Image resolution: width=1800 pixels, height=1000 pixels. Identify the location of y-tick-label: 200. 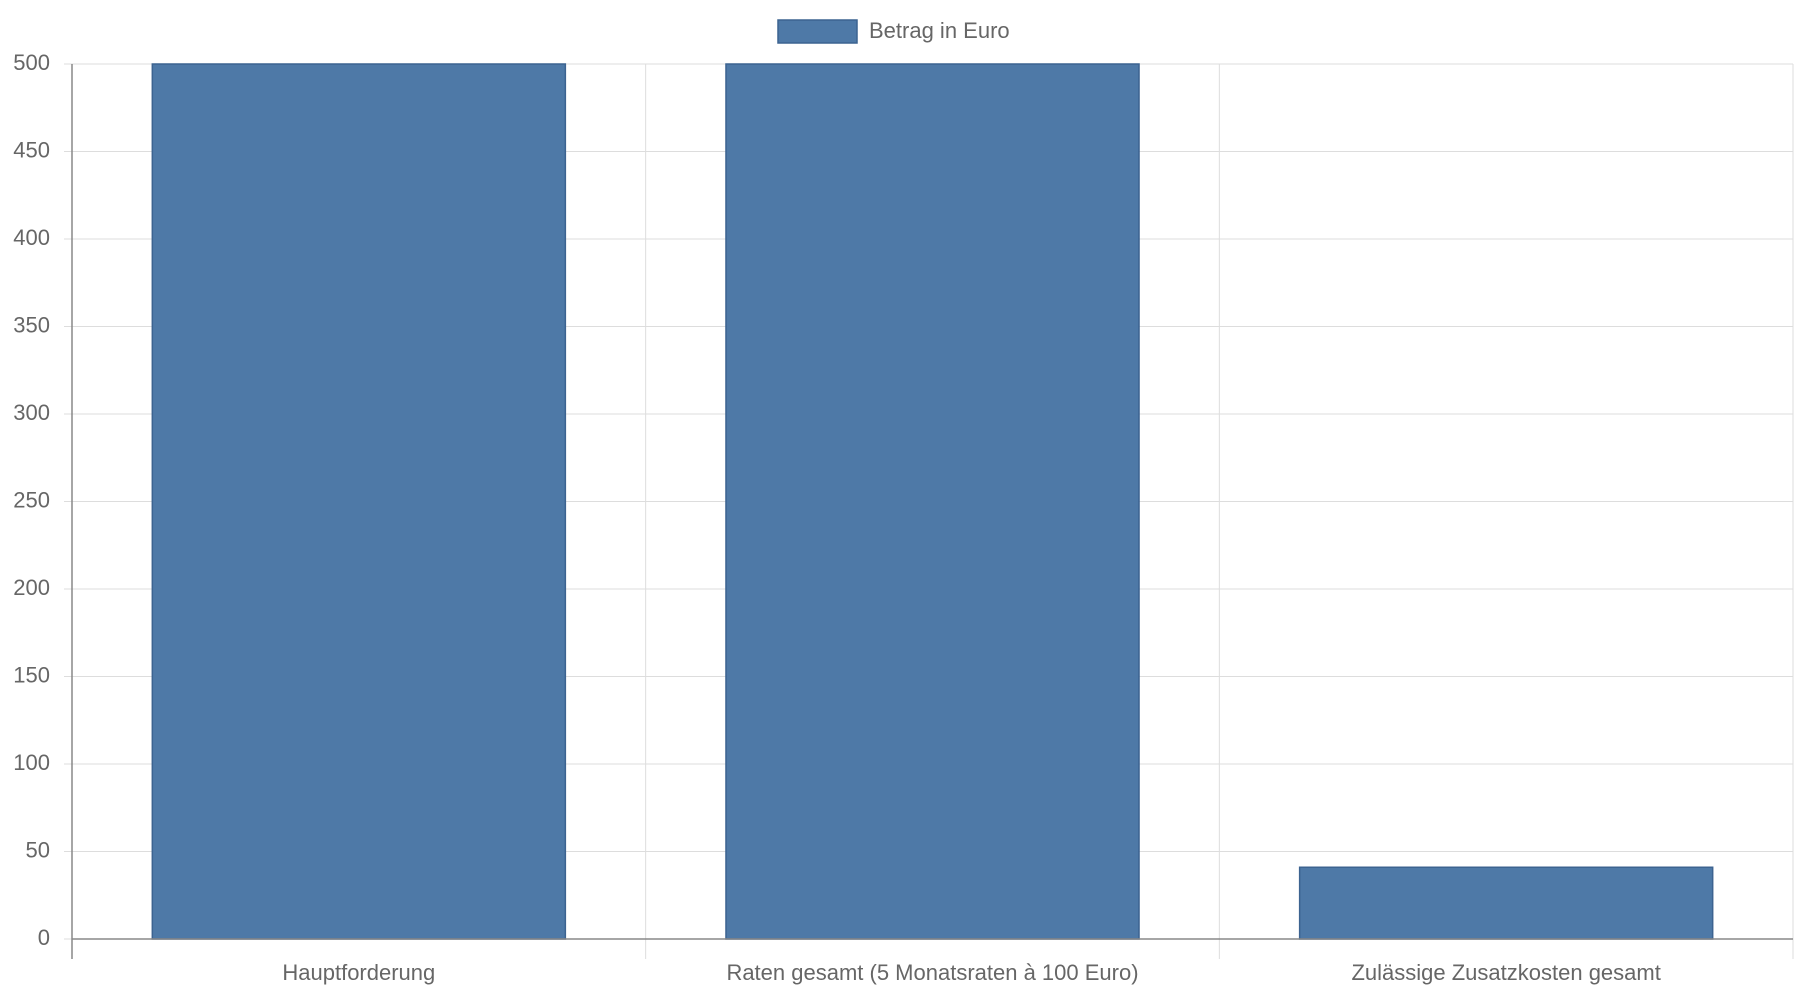
(31, 587).